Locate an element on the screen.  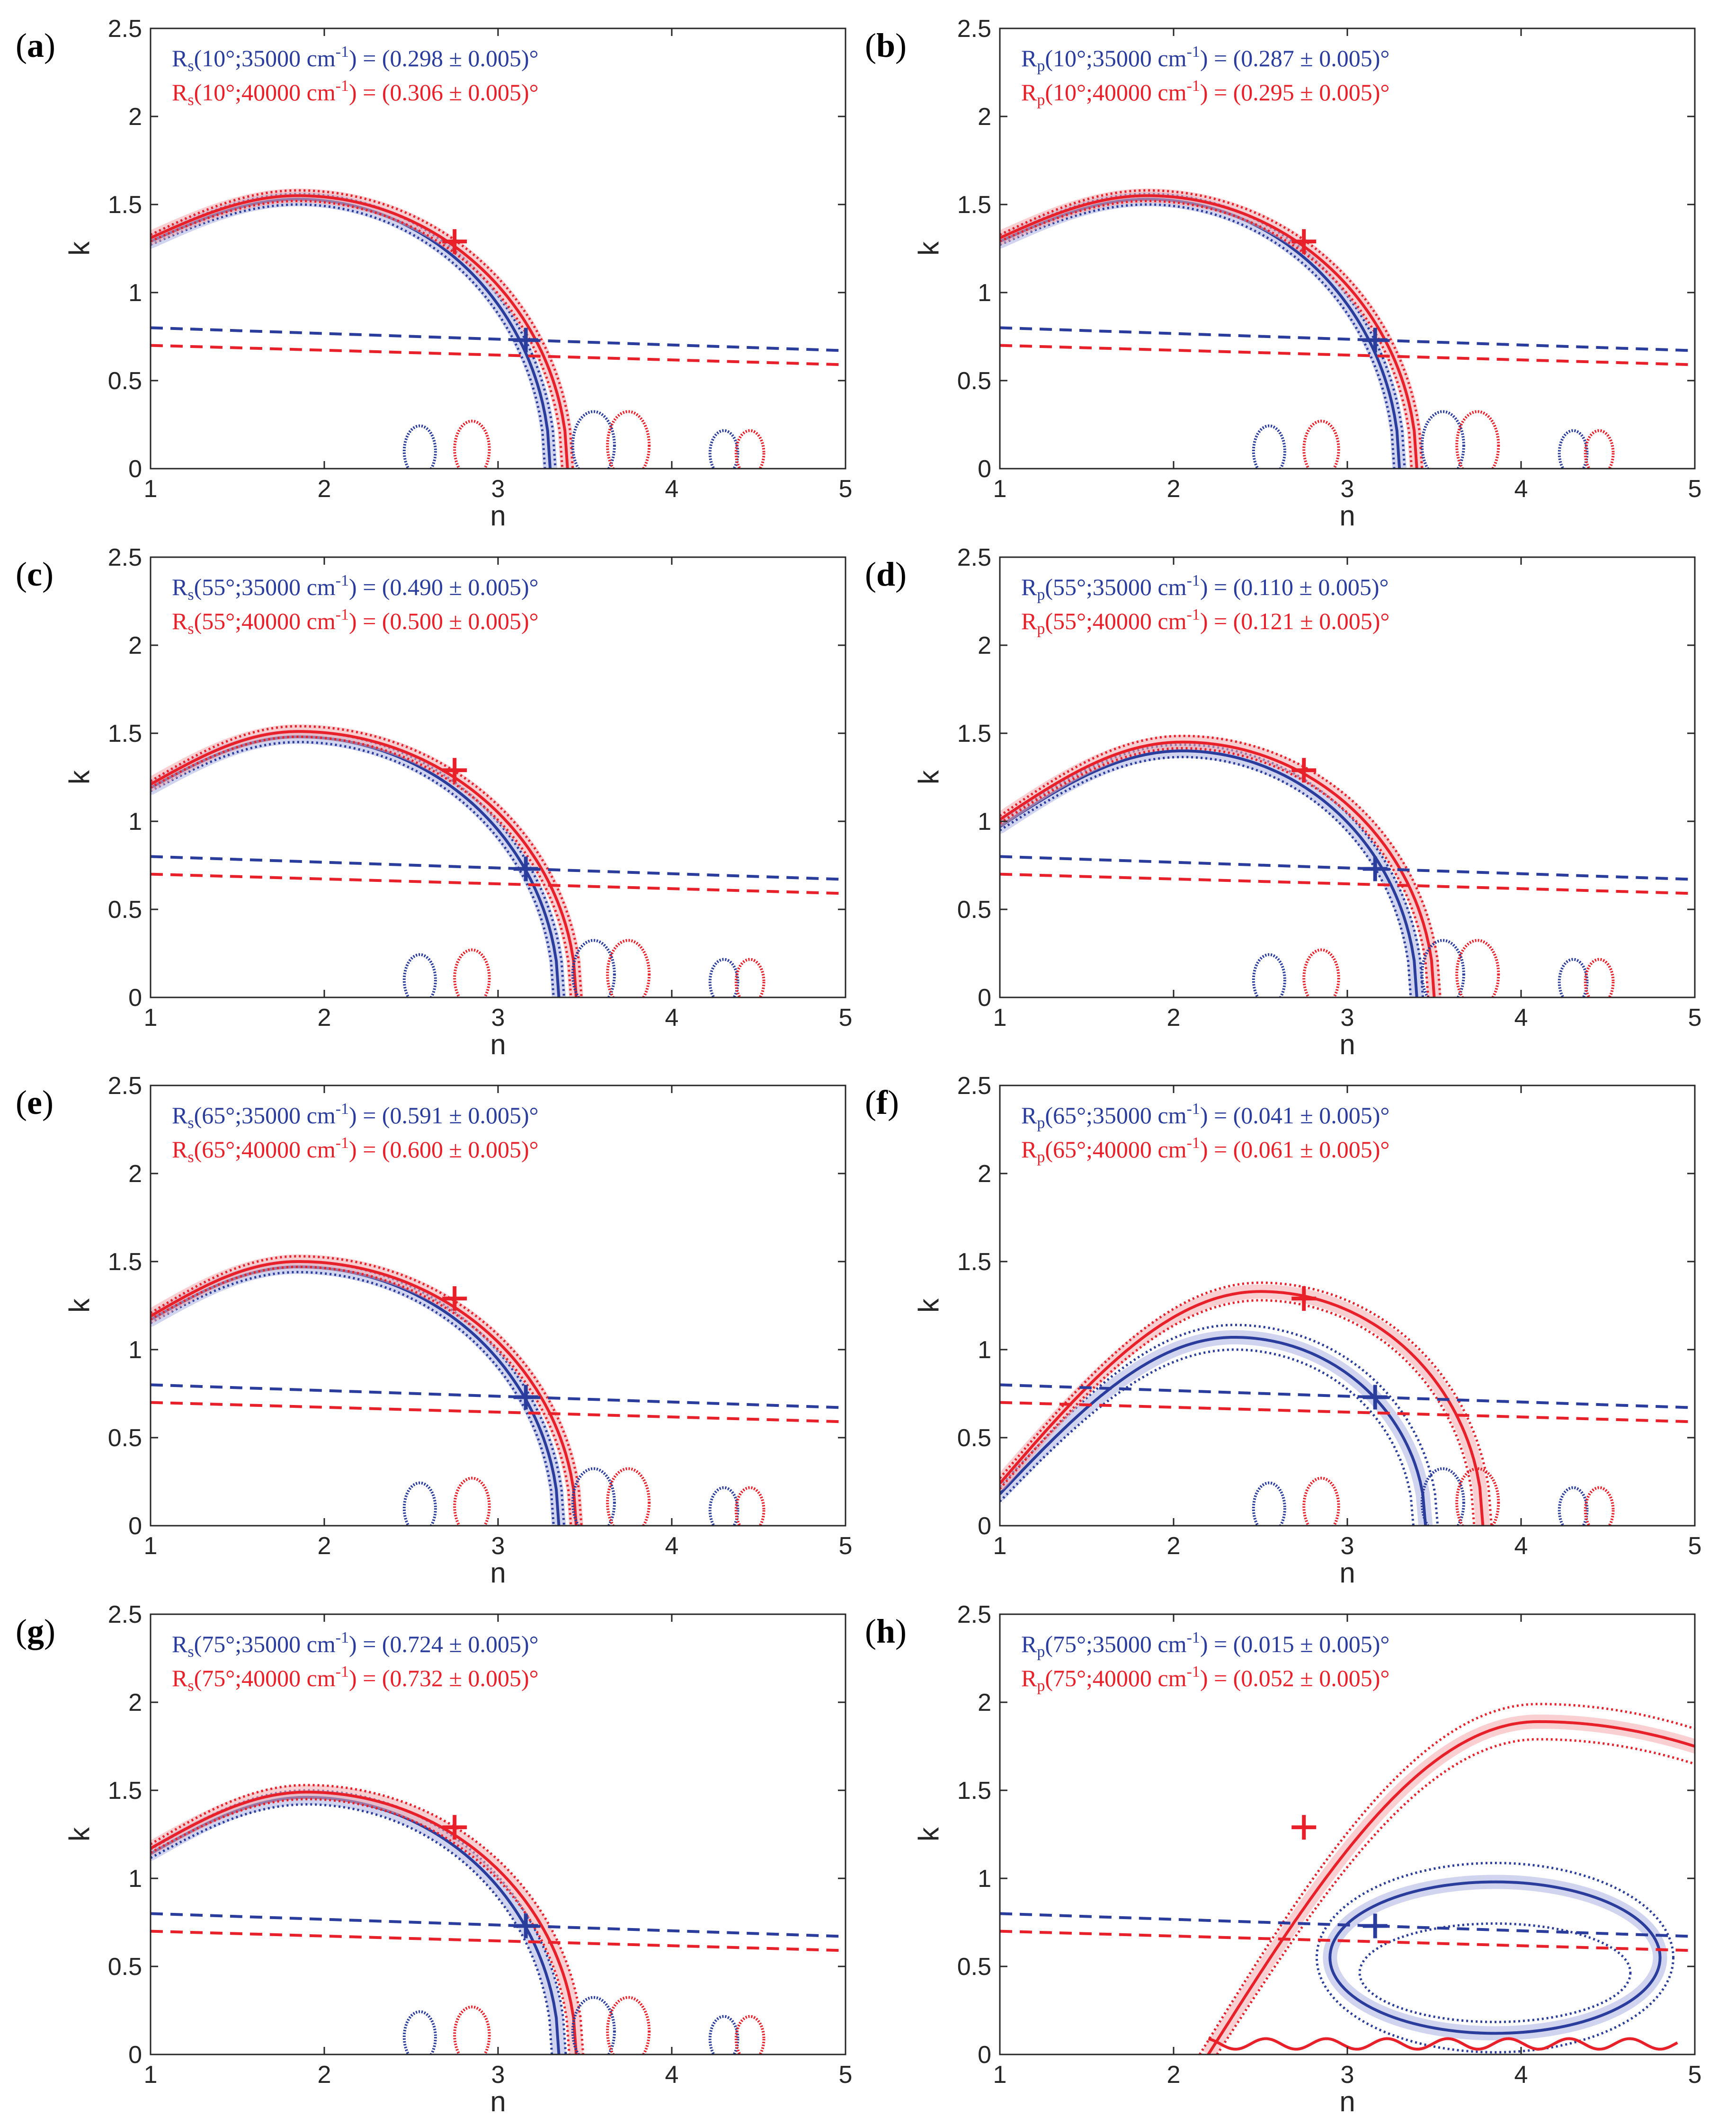
panel-label-letter: d is located at coordinates (885, 574).